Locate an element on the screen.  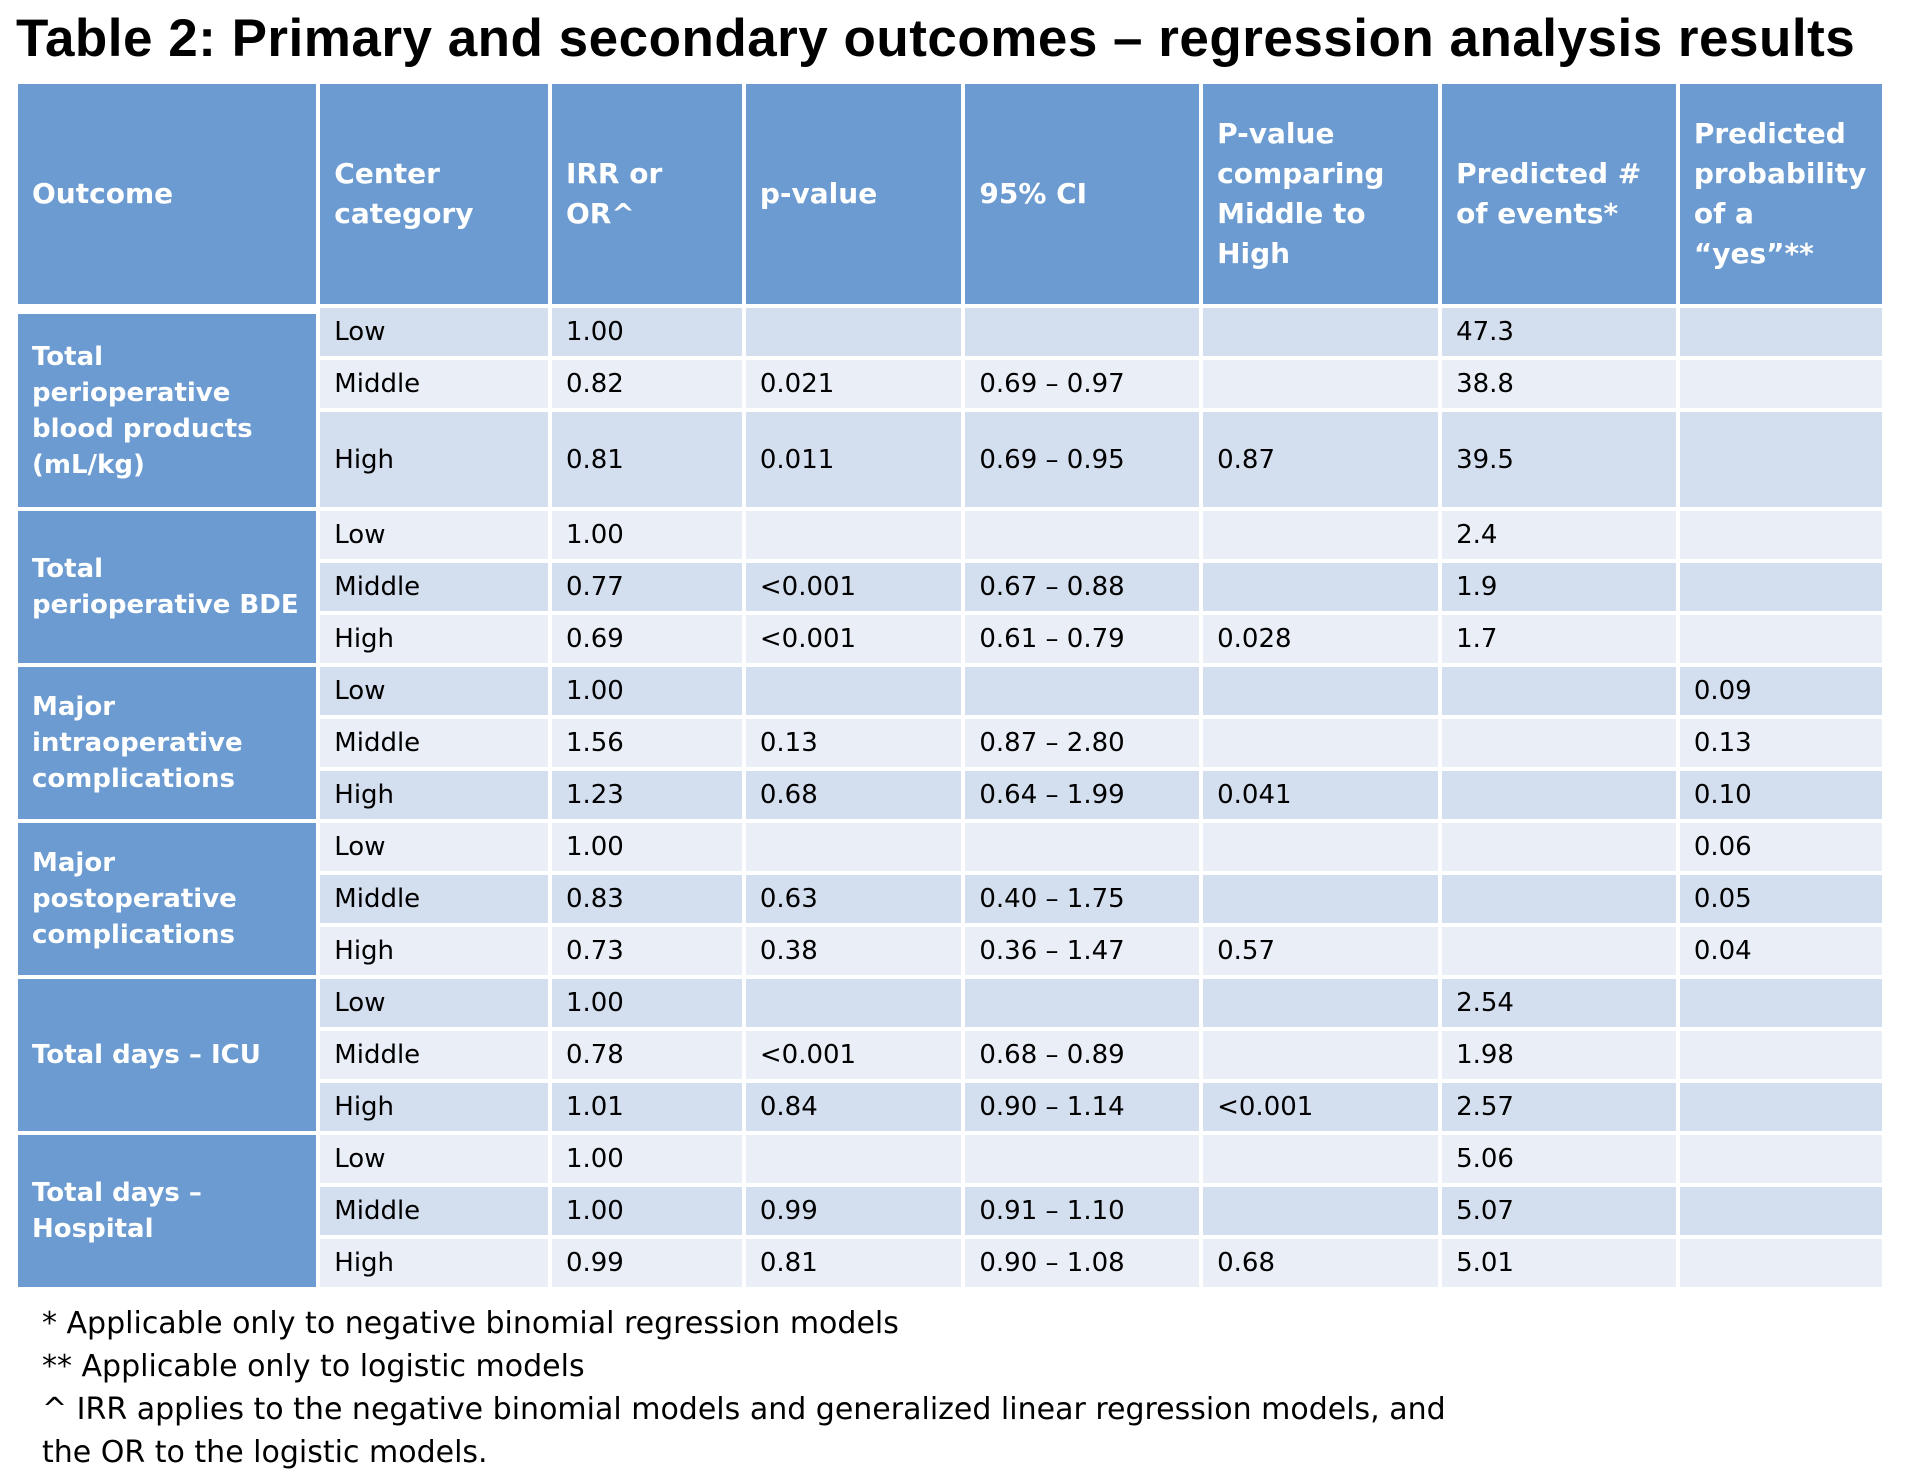
table-row: Middle 0.78 <0.001 0.68 – 0.89 1.98 is located at coordinates (950, 1055).